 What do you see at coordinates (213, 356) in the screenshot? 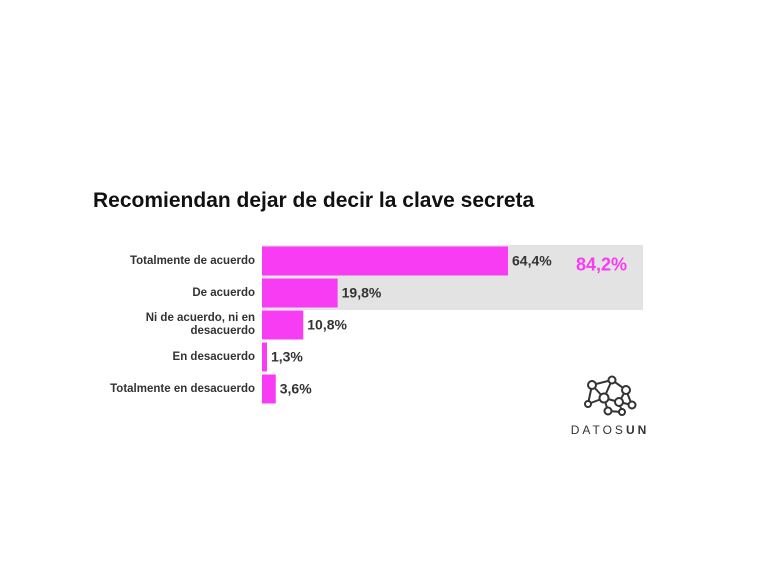
I see `category-label: En desacuerdo` at bounding box center [213, 356].